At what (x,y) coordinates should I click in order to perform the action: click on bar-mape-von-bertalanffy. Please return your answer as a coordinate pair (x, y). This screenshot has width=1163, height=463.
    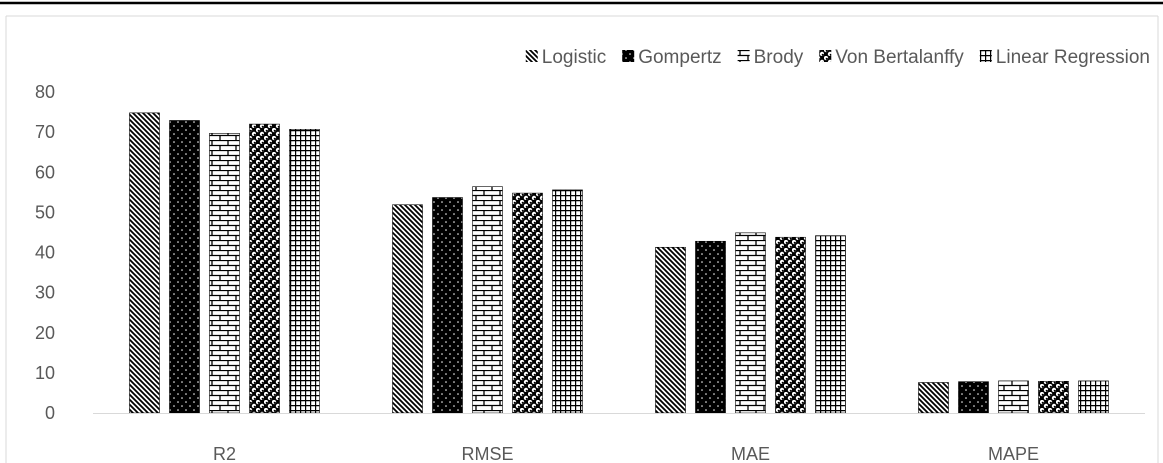
    Looking at the image, I should click on (1053, 397).